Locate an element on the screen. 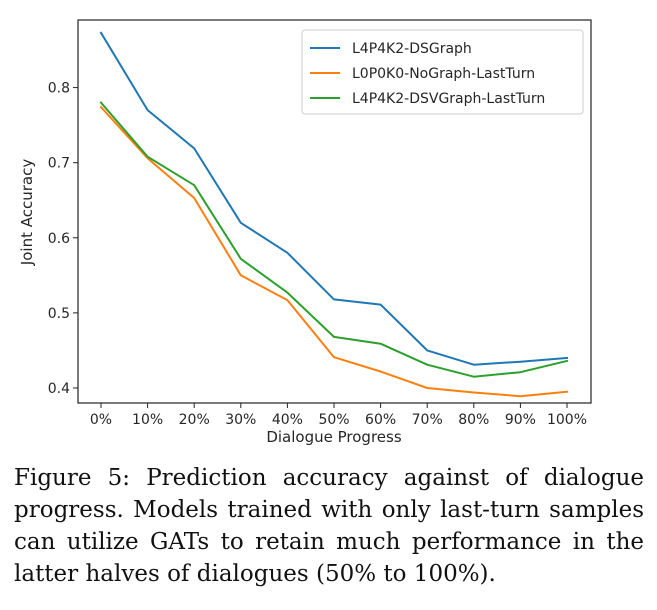 The width and height of the screenshot is (657, 610). x-tick-label: 30% is located at coordinates (240, 420).